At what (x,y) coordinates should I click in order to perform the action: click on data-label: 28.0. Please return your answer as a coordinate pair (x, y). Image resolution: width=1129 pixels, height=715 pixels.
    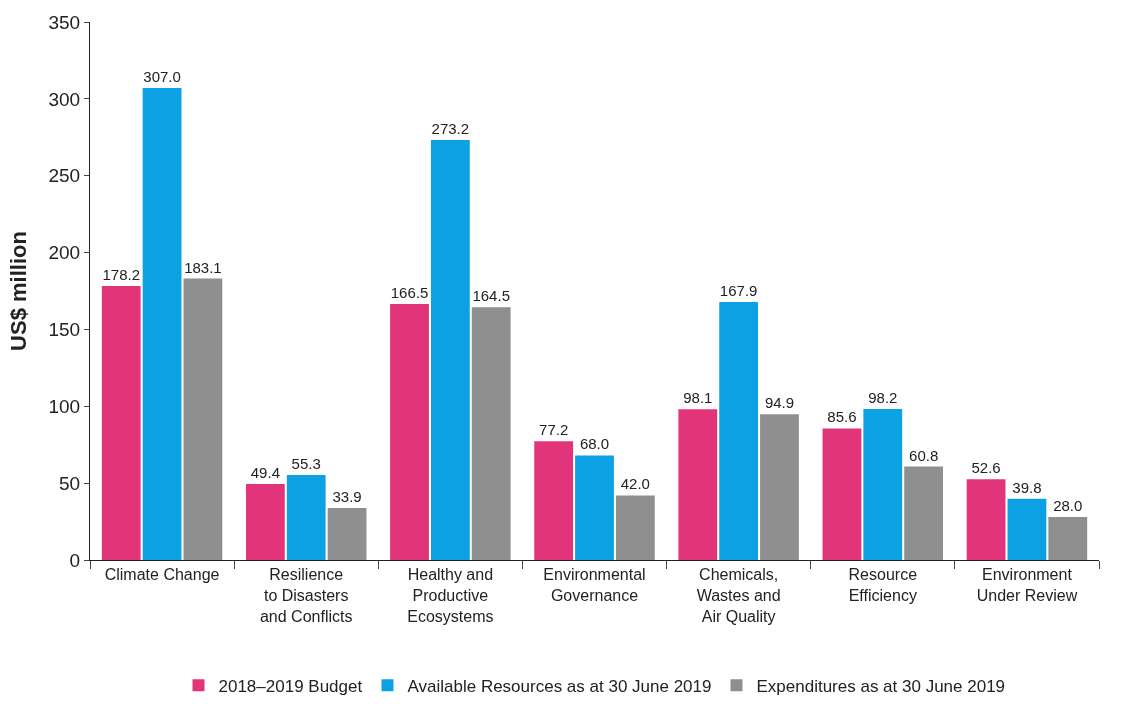
    Looking at the image, I should click on (1068, 505).